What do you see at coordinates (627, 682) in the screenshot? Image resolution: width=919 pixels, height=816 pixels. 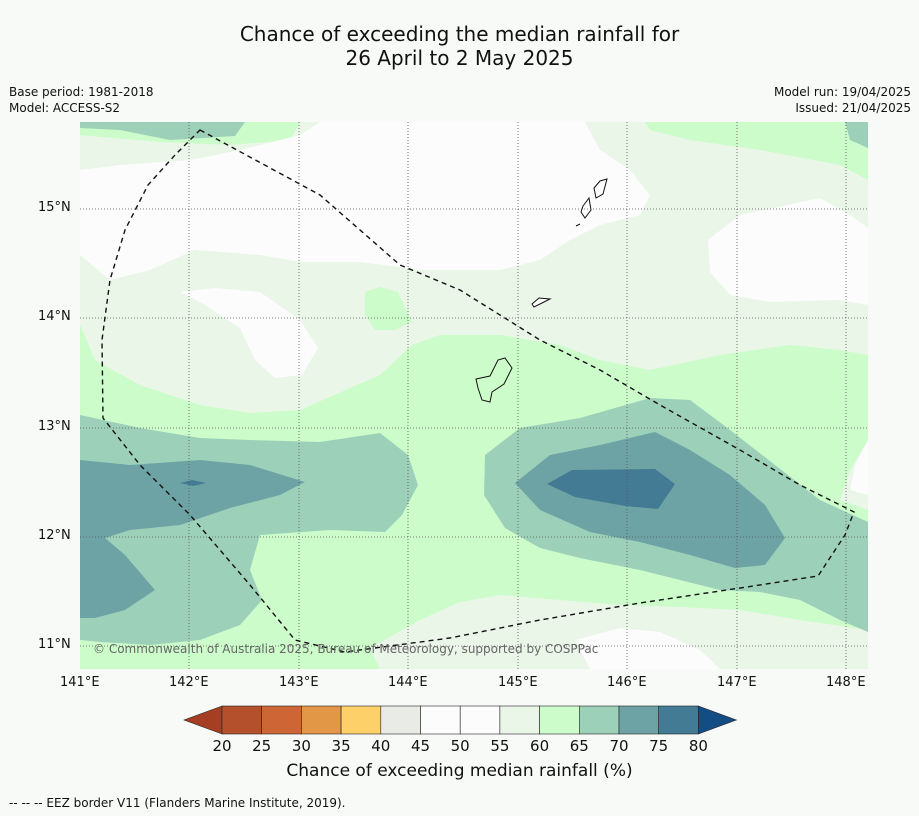 I see `lon-146: 146°E` at bounding box center [627, 682].